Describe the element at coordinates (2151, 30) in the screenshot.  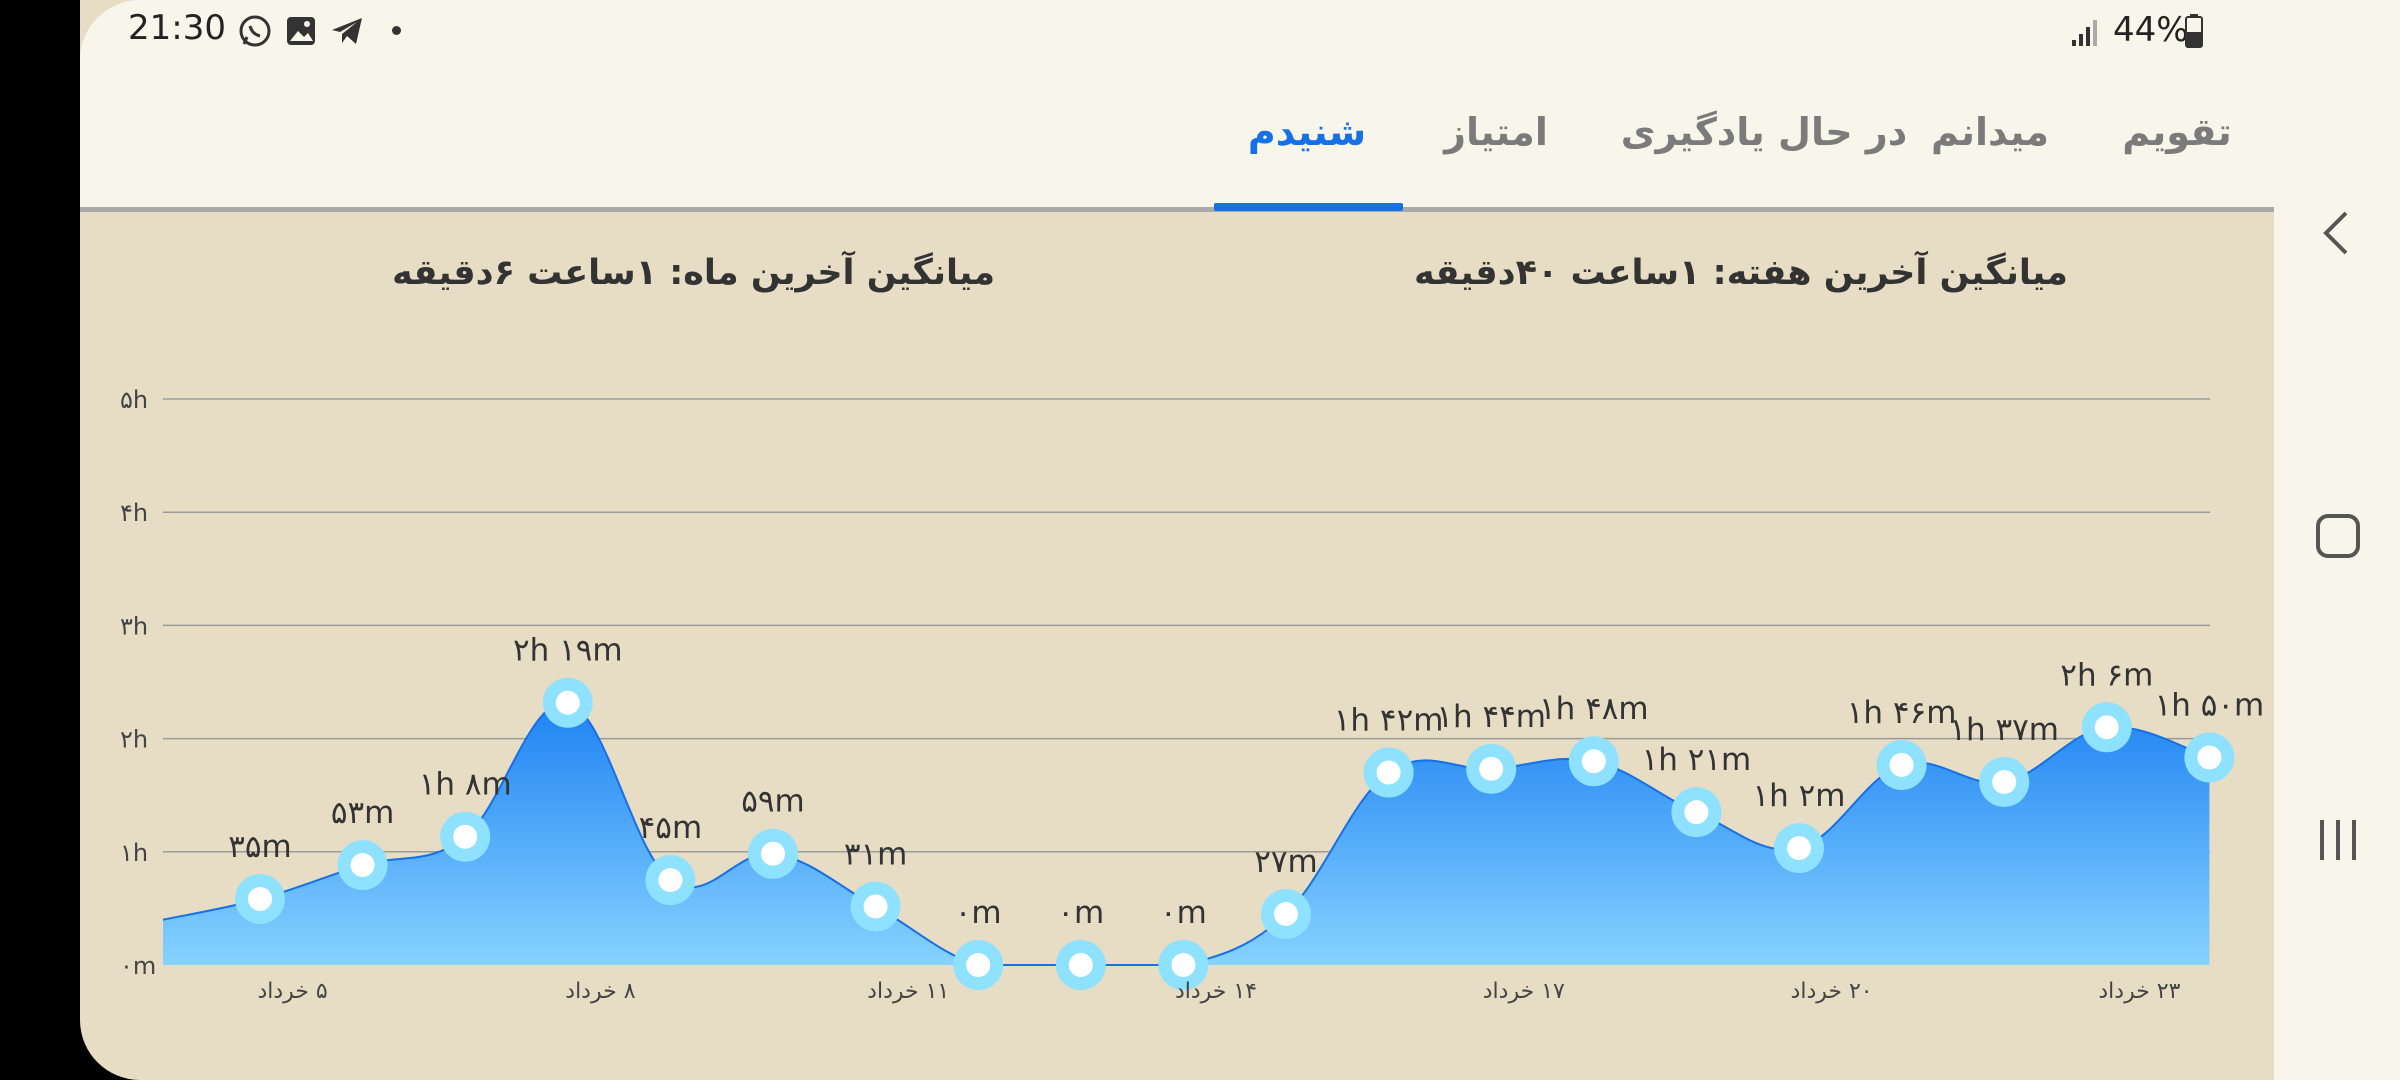
I see `battery-percent: 44%` at that location.